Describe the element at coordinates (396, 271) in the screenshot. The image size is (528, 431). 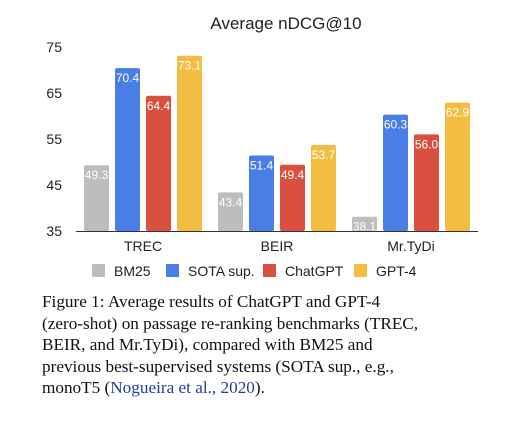
I see `legend-label: GPT-4` at that location.